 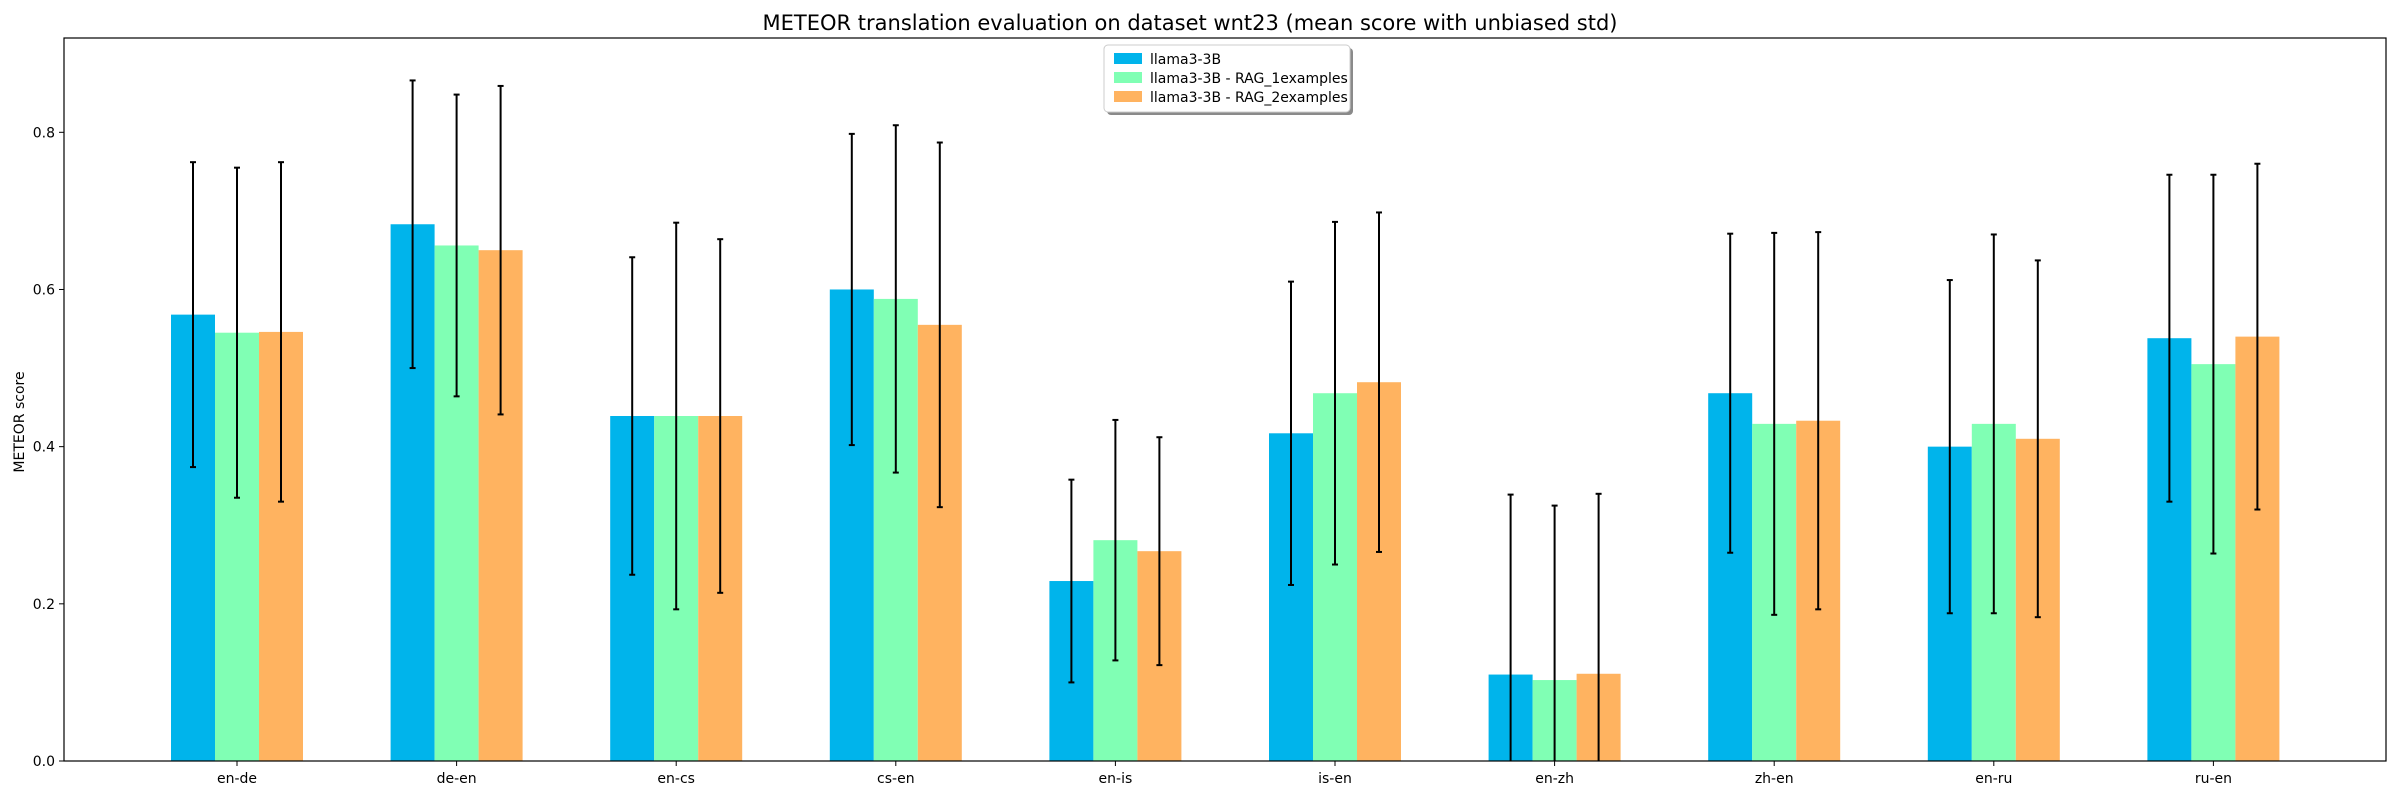 I want to click on legend-label-3: llama3-3B - RAG_2examples, so click(x=1249, y=98).